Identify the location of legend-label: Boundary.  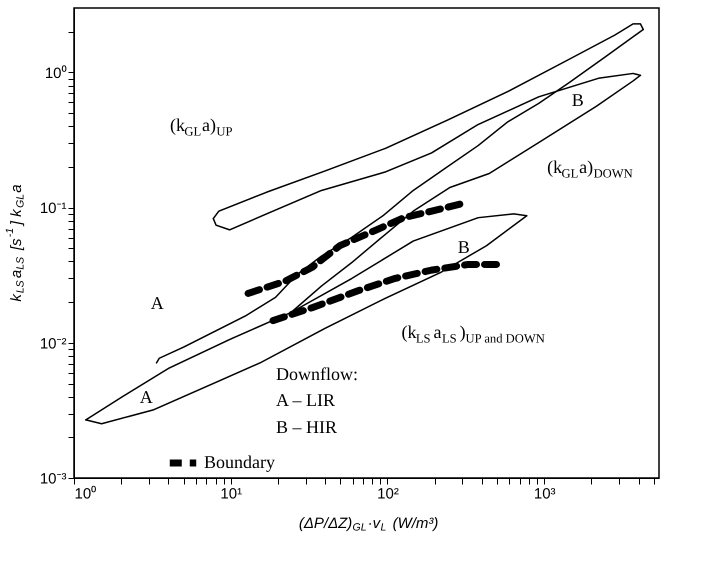
(239, 462).